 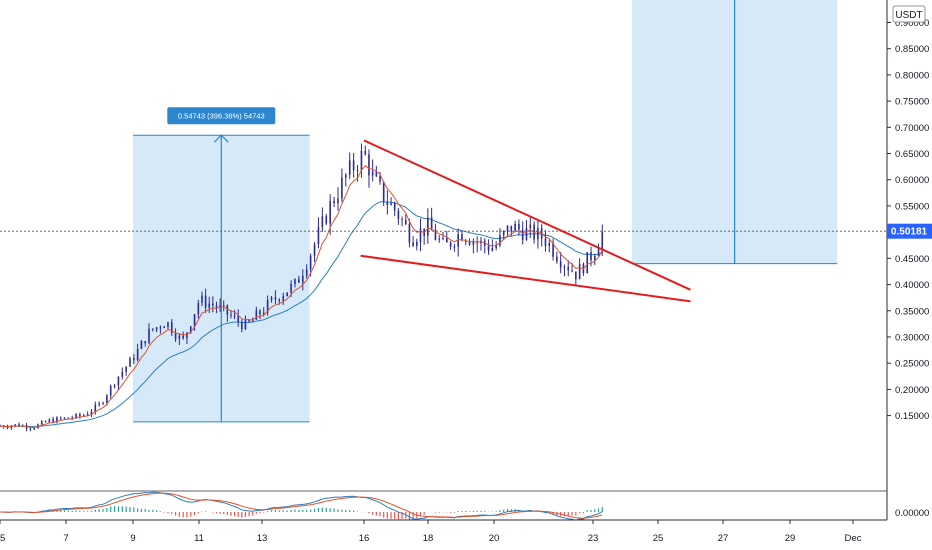 What do you see at coordinates (221, 265) in the screenshot?
I see `measure-box: 0.54743 (396.36%) 54743` at bounding box center [221, 265].